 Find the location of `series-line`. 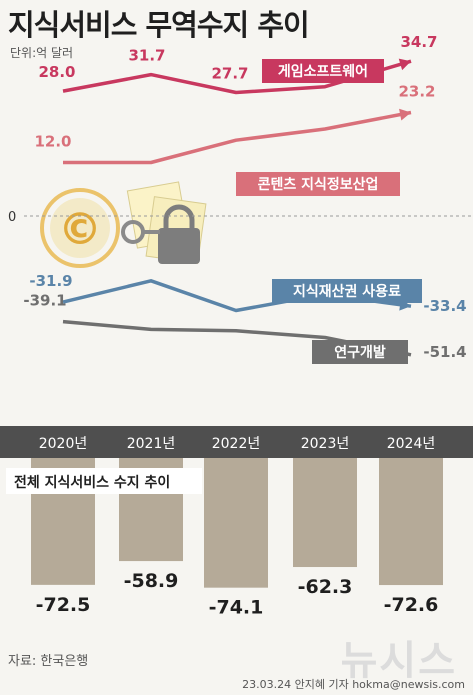

series-line is located at coordinates (237, 137).